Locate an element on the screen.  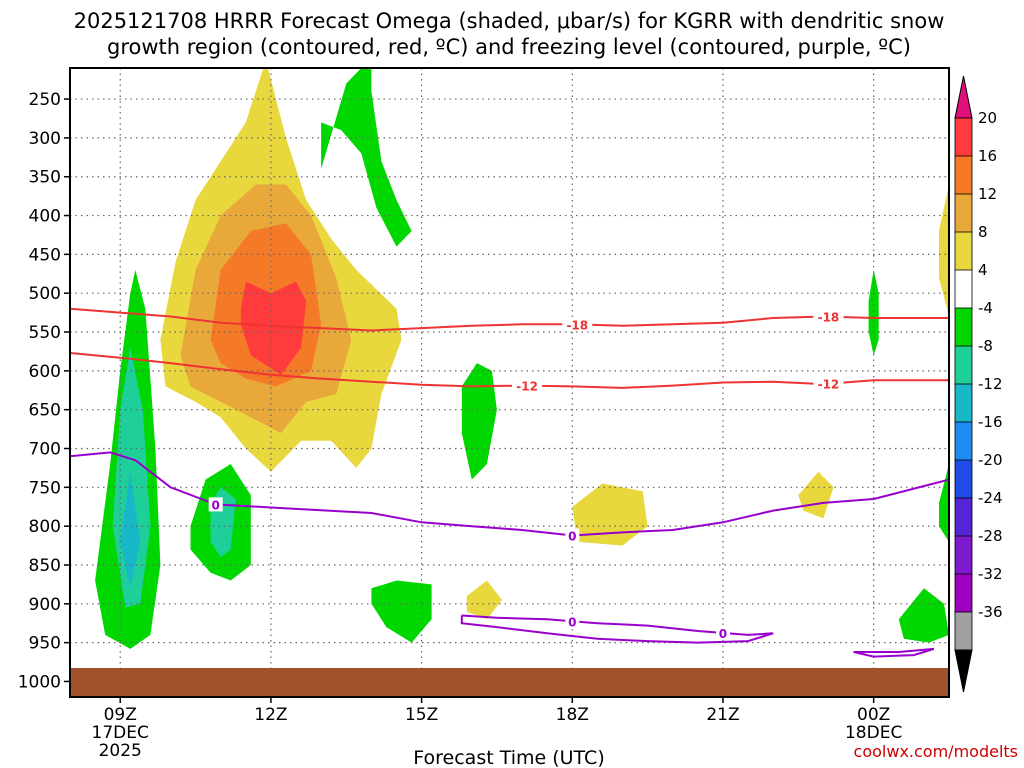
colorbar-label-4: 4 is located at coordinates (983, 270).